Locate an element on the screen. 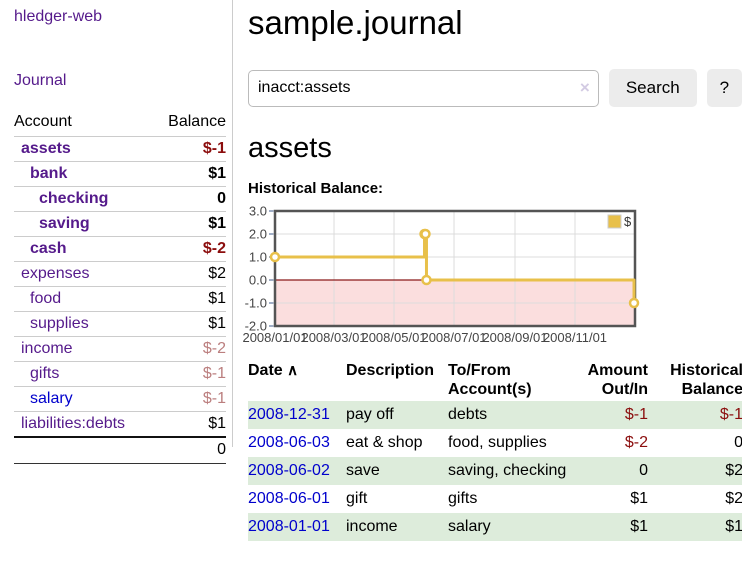 Image resolution: width=742 pixels, height=582 pixels. account-link: supplies is located at coordinates (59, 323).